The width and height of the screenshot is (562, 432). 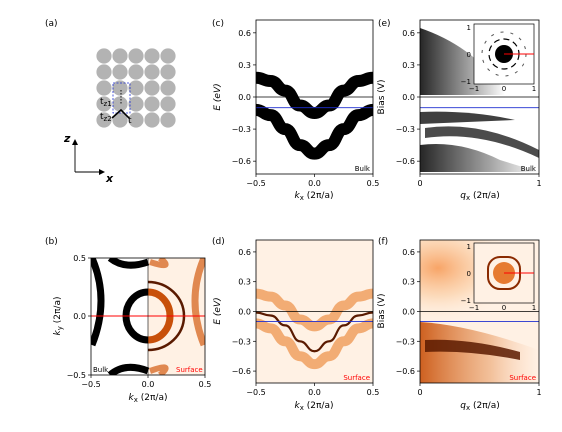 What do you see at coordinates (51, 242) in the screenshot?
I see `panel-label-b: (b)` at bounding box center [51, 242].